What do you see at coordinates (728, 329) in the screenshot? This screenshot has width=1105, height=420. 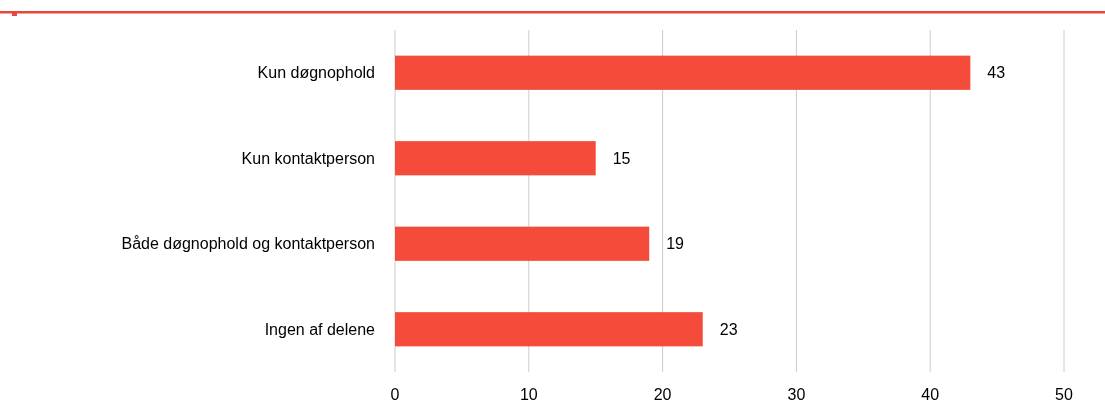 I see `data-label: 23` at bounding box center [728, 329].